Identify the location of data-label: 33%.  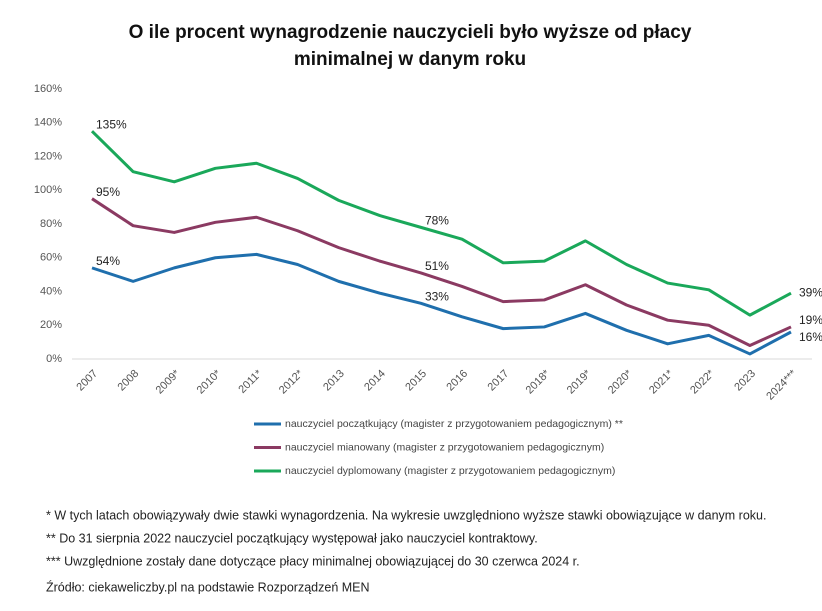
(437, 296).